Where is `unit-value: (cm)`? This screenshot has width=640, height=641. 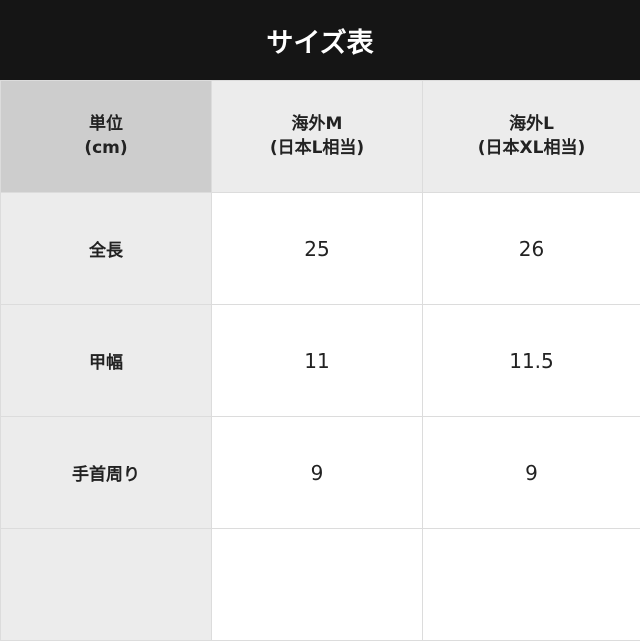 unit-value: (cm) is located at coordinates (106, 149).